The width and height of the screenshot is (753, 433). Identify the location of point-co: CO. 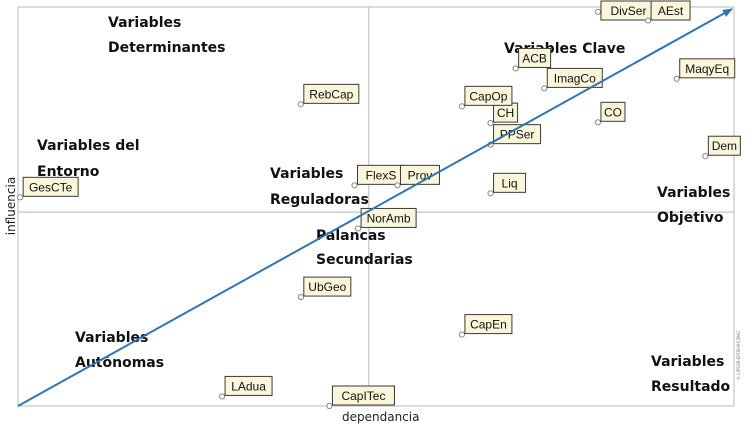
(610, 113).